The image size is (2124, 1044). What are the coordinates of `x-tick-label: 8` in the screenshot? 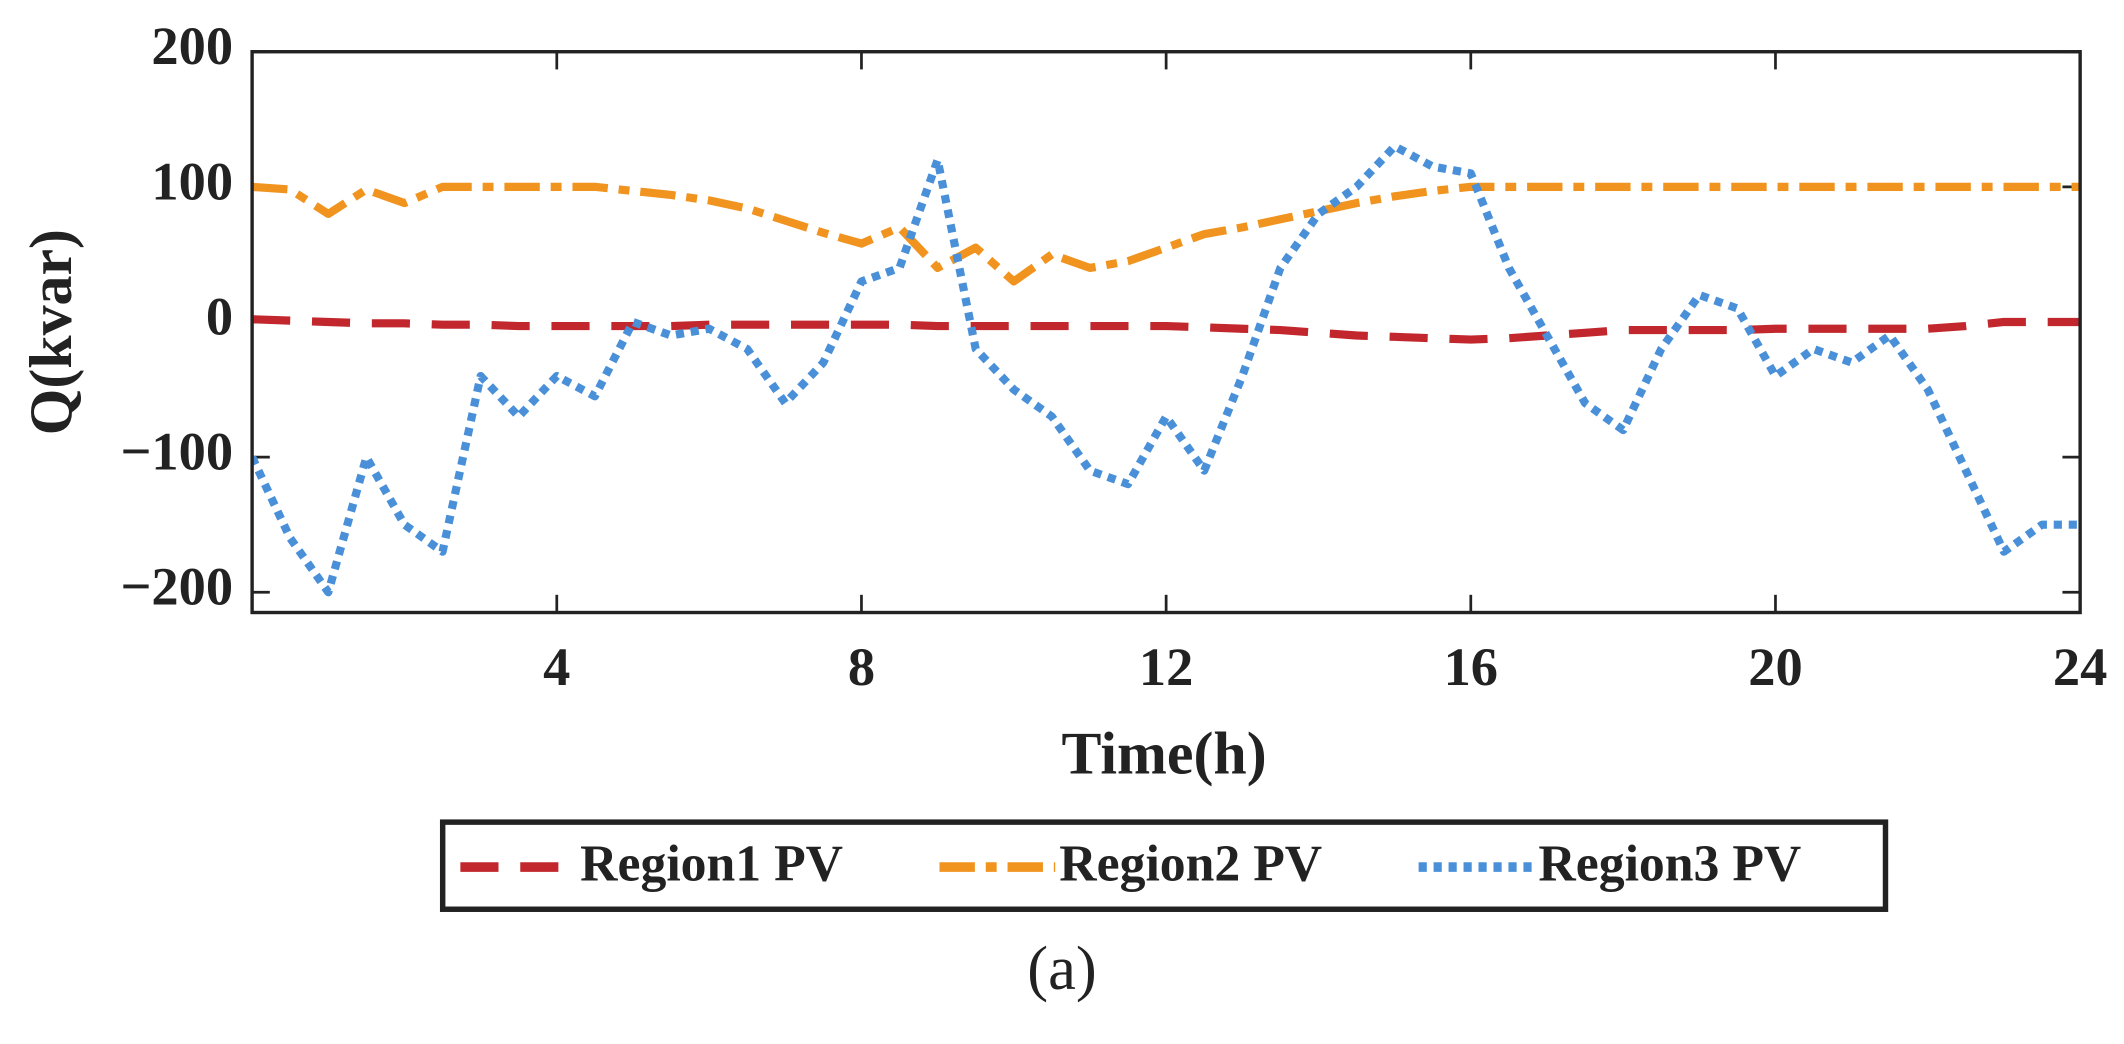 It's located at (861, 666).